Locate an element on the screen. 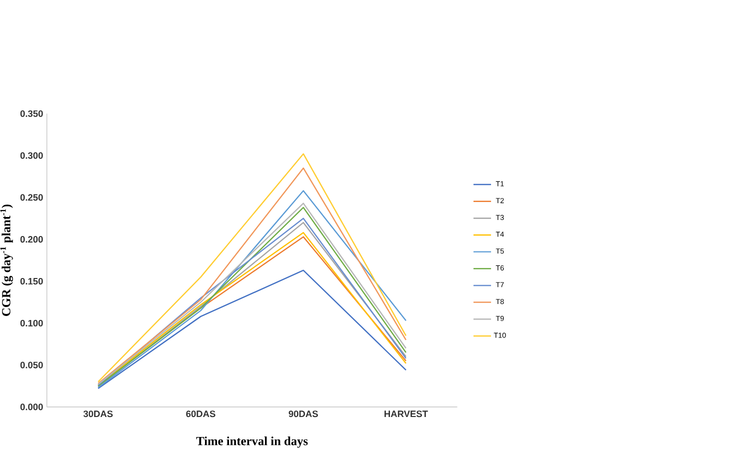 The image size is (729, 458). x-tick-label: 60DAS is located at coordinates (201, 414).